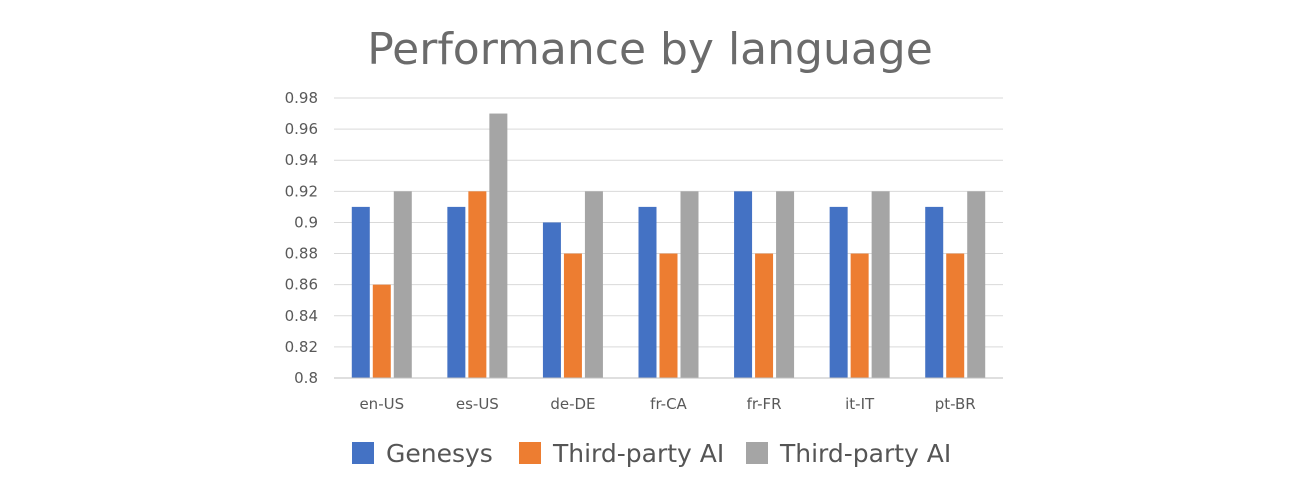  What do you see at coordinates (498, 246) in the screenshot?
I see `bar-series-3-es-US` at bounding box center [498, 246].